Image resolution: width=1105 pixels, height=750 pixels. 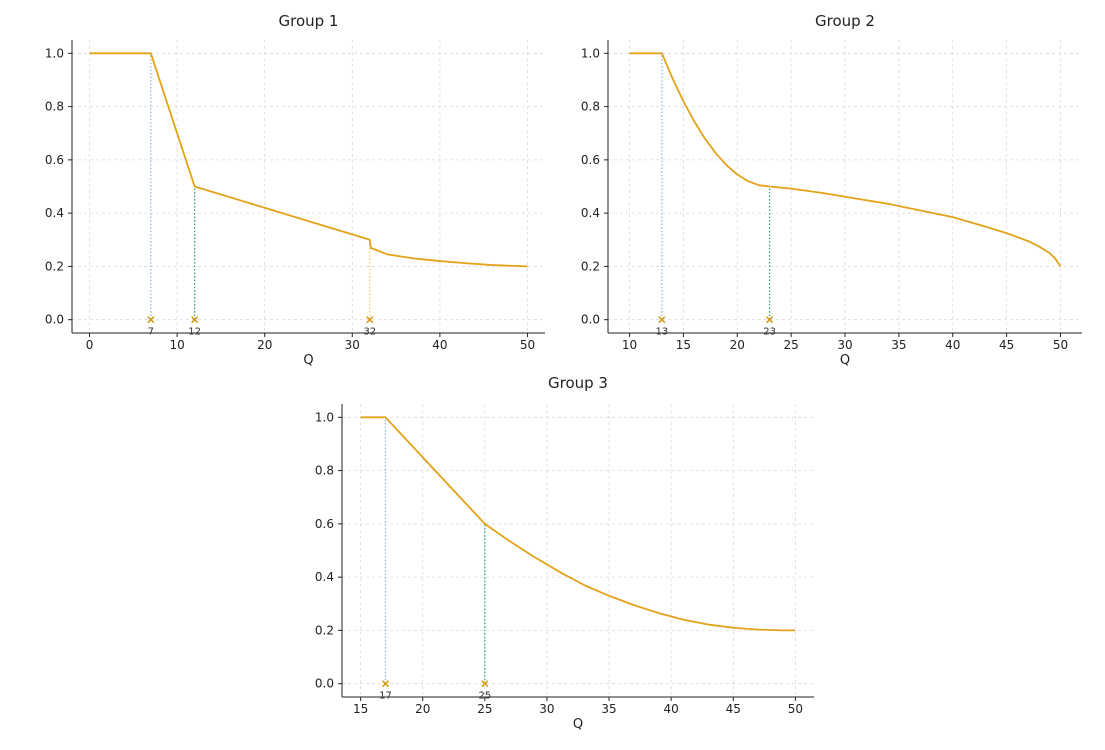 I want to click on marker-label: 25, so click(x=484, y=696).